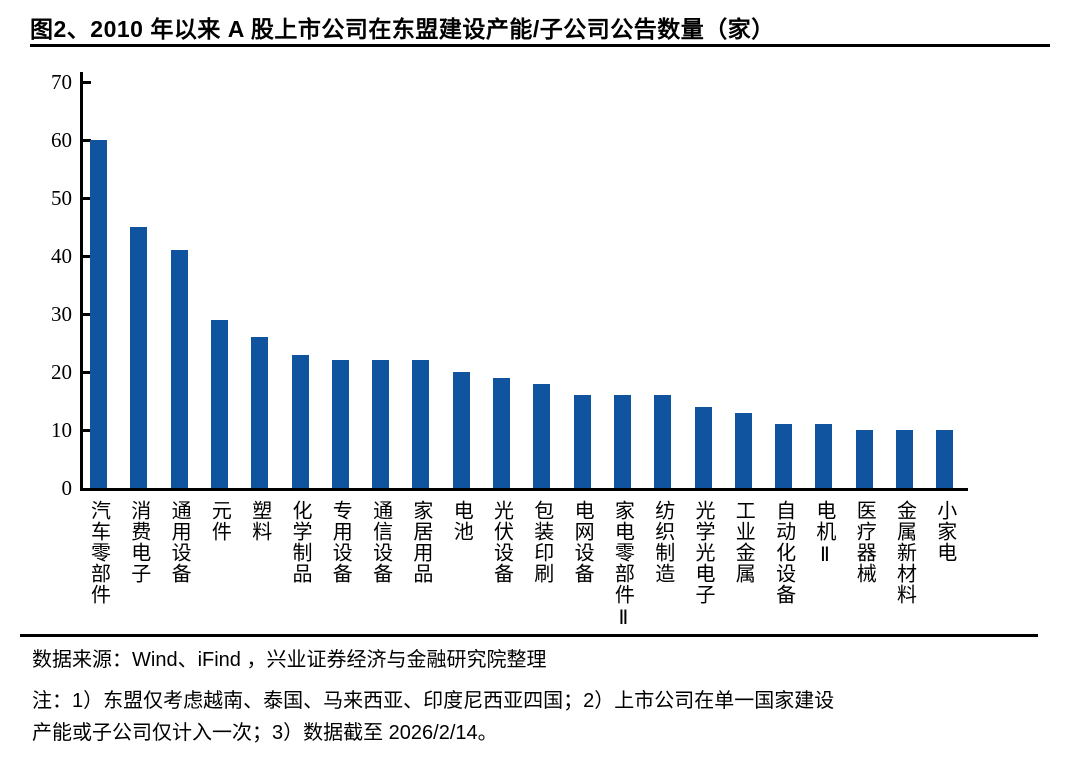 This screenshot has height=762, width=1080. Describe the element at coordinates (380, 542) in the screenshot. I see `x-axis-label: 通信设备` at that location.